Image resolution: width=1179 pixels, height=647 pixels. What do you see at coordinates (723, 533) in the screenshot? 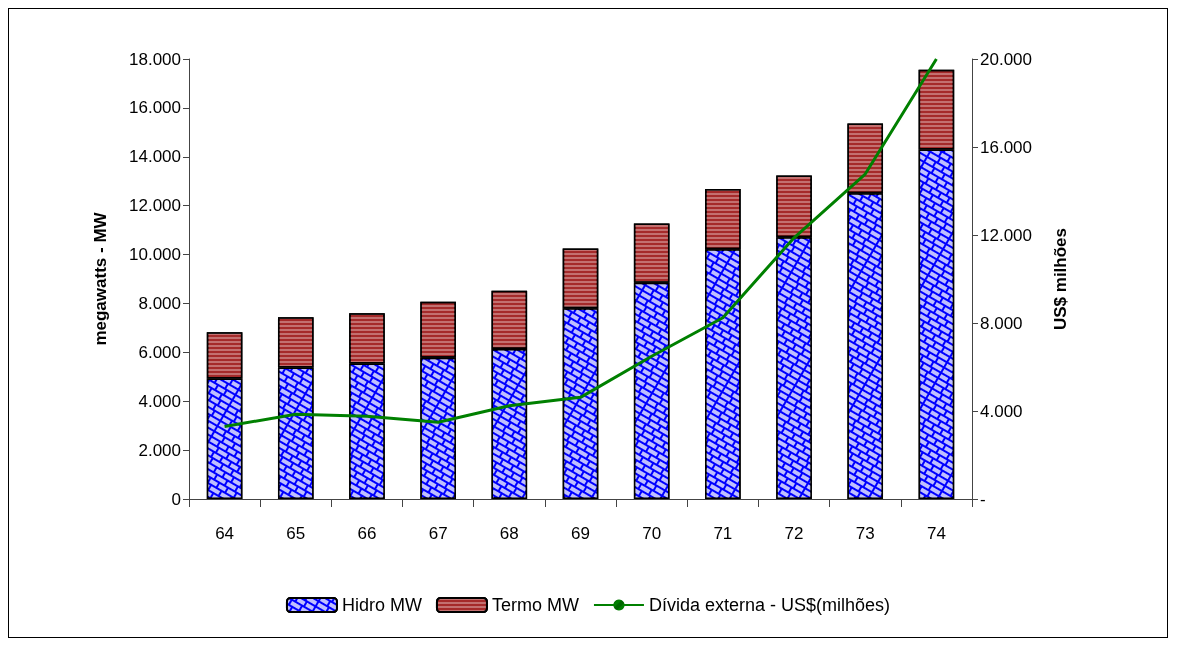
I see `x-tick-label: 71` at bounding box center [723, 533].